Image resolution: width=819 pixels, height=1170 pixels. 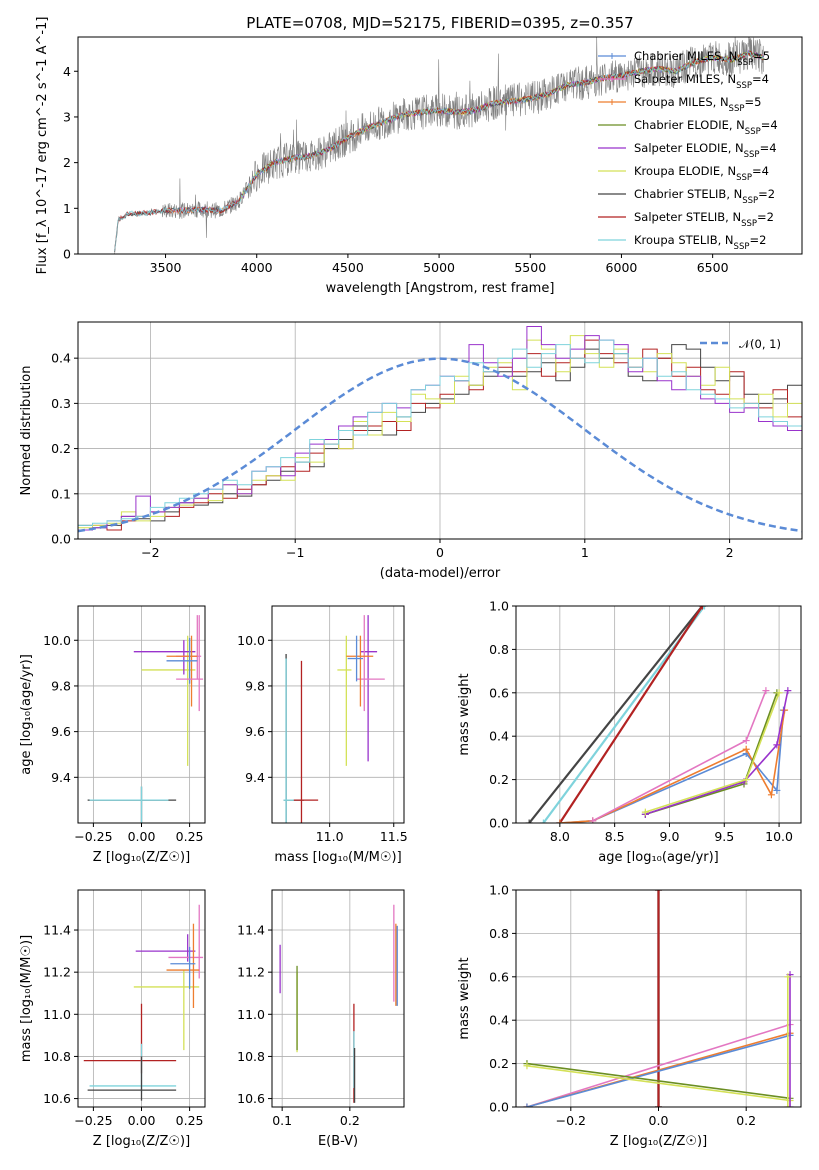 What do you see at coordinates (190, 1120) in the screenshot?
I see `mass_vs_Z-xtick-label-2: 0.25` at bounding box center [190, 1120].